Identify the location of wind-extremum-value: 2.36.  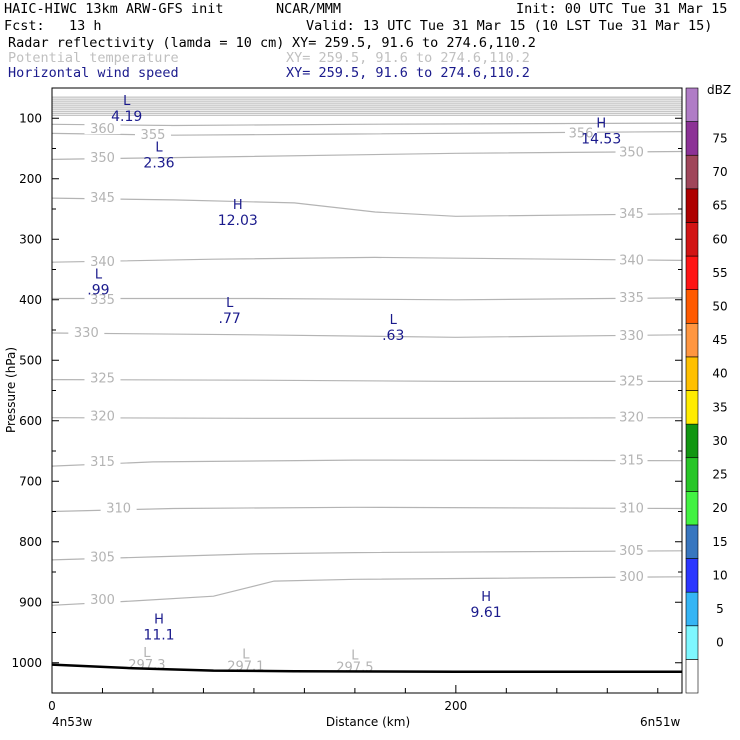
(158, 164).